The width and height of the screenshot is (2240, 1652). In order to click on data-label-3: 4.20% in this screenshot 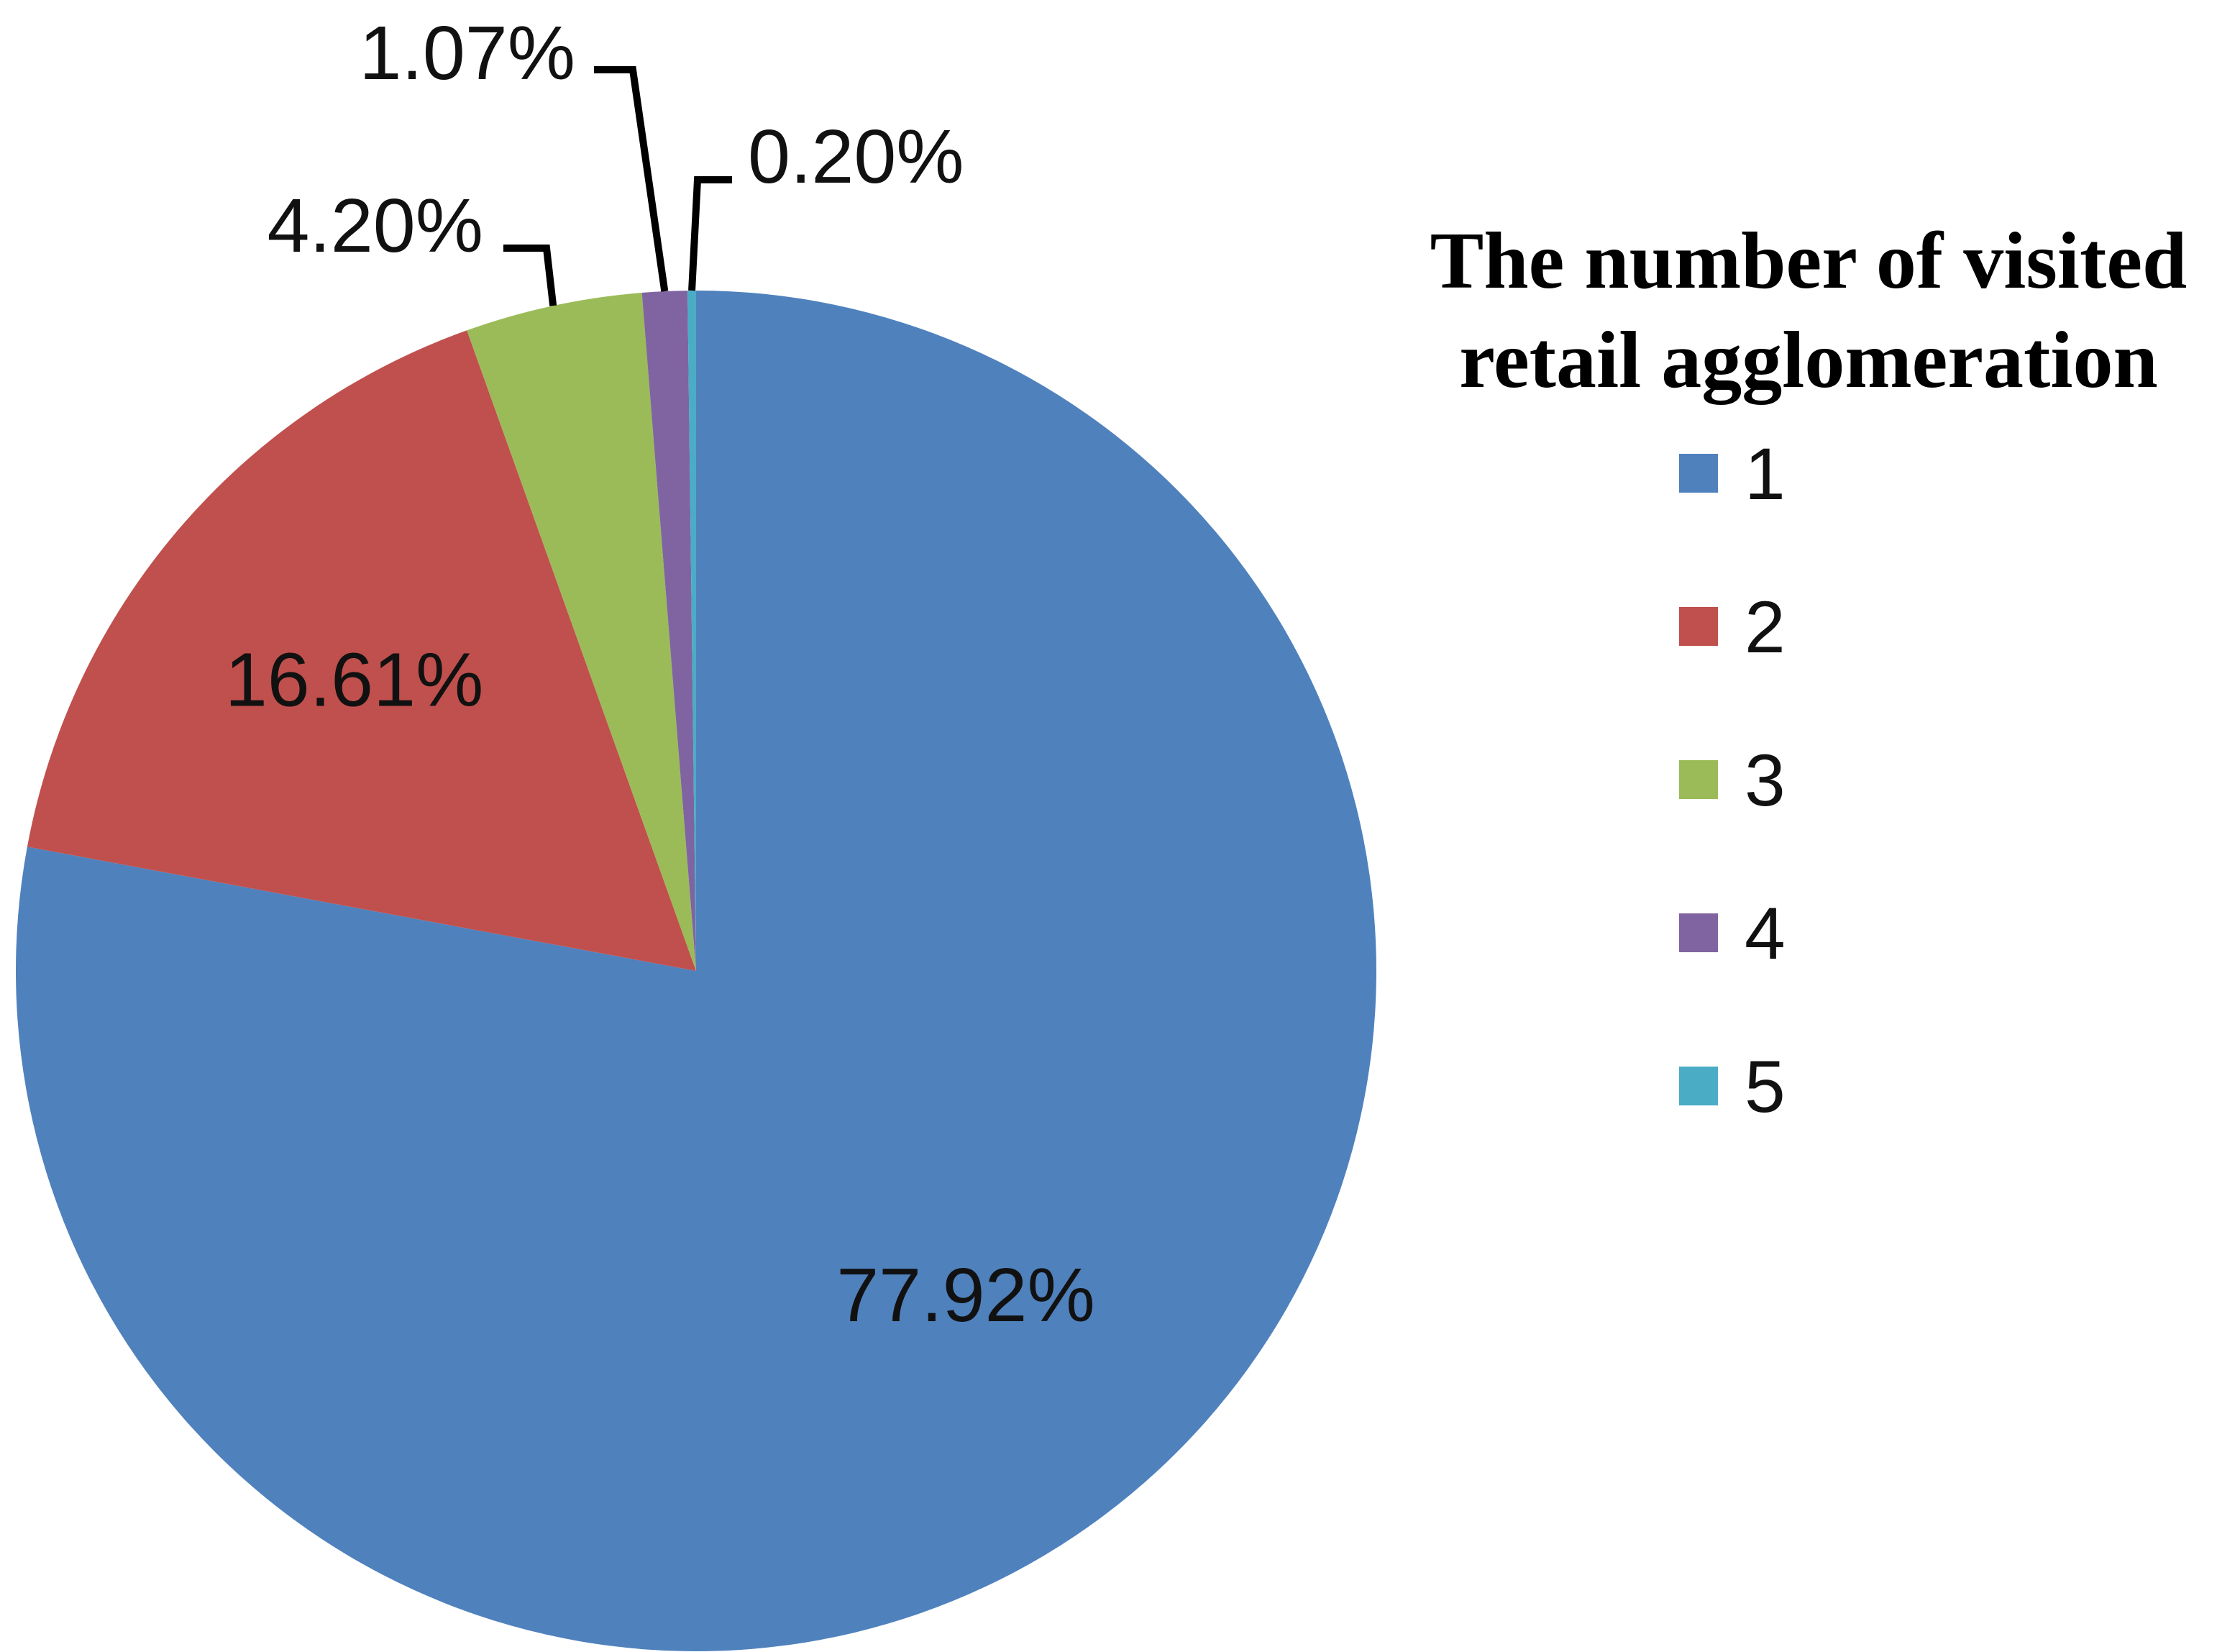, I will do `click(375, 225)`.